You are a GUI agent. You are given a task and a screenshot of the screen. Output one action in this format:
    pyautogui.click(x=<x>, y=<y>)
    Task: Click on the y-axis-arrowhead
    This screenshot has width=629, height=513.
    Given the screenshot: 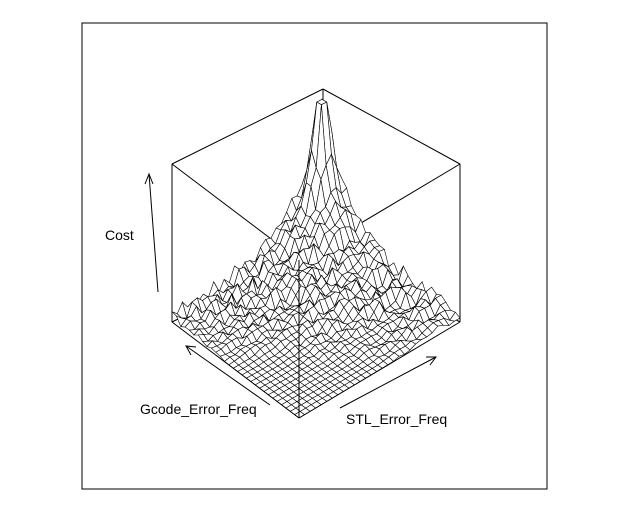 What is the action you would take?
    pyautogui.click(x=191, y=350)
    